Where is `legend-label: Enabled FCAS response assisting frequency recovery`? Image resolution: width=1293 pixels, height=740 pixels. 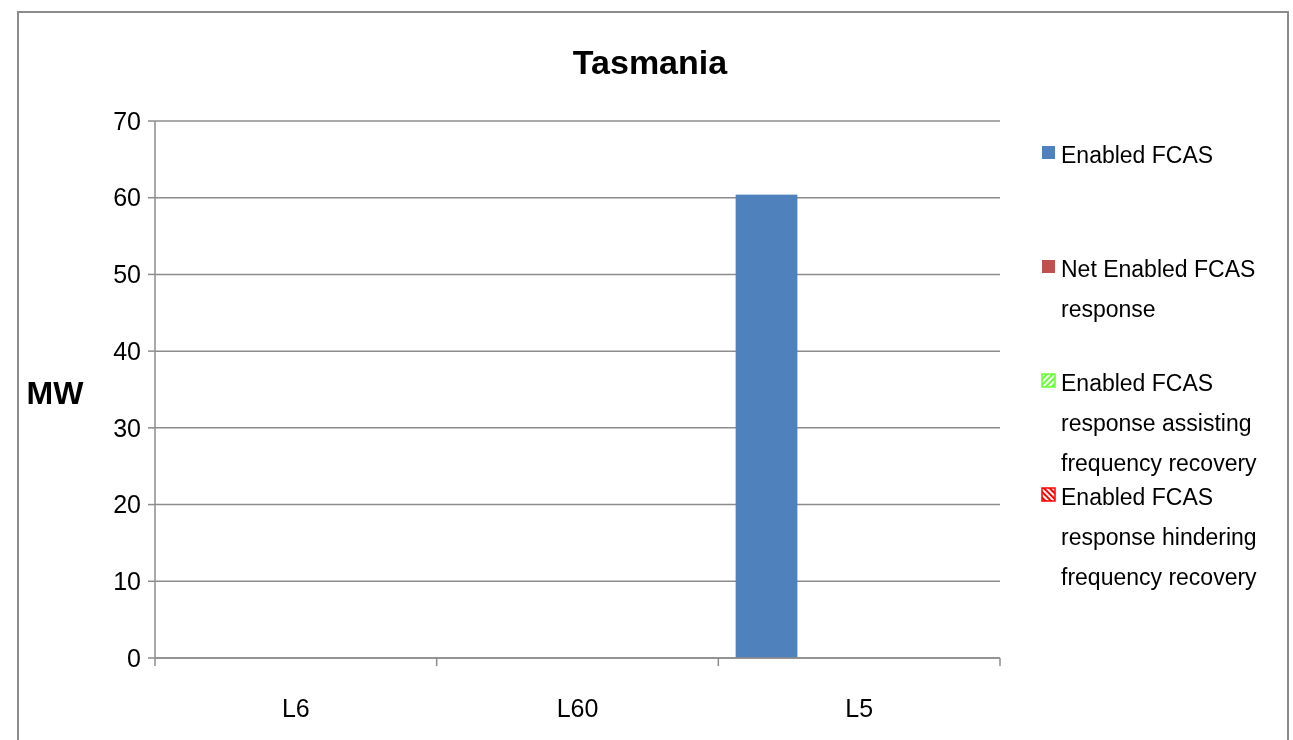 legend-label: Enabled FCAS response assisting frequency recovery is located at coordinates (1159, 423).